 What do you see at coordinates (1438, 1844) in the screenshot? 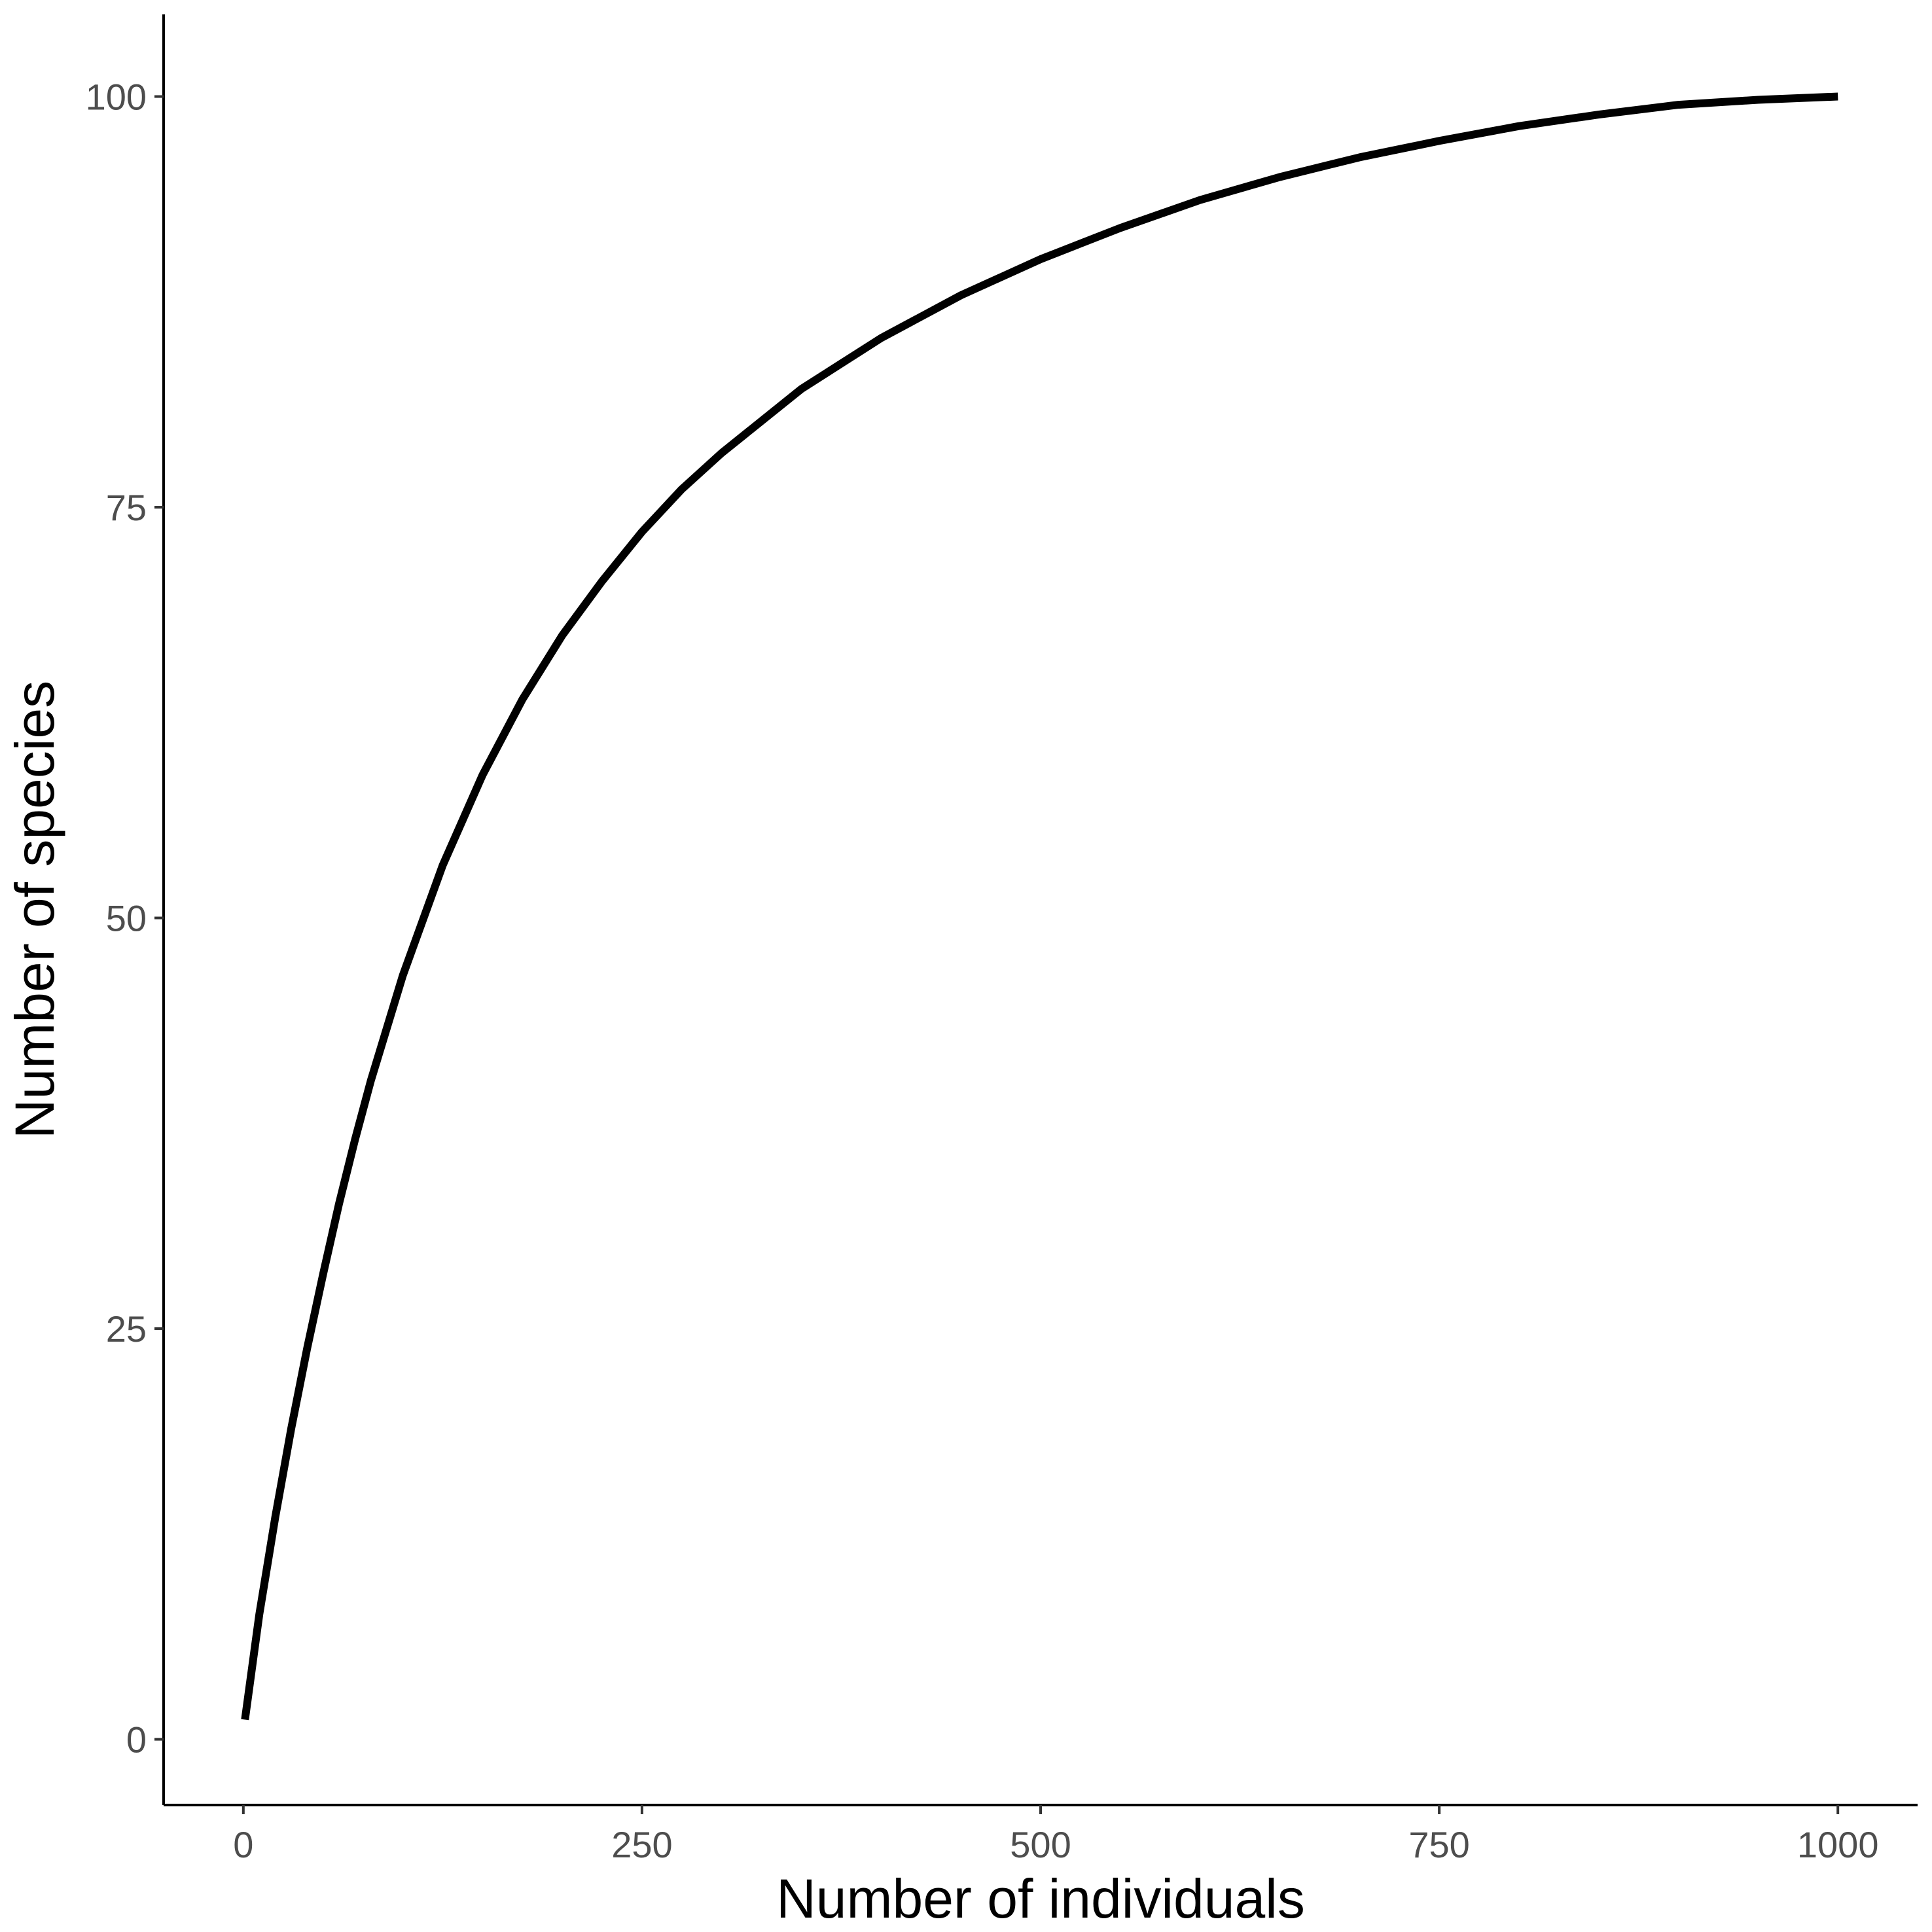
I see `x-tick-label: 750` at bounding box center [1438, 1844].